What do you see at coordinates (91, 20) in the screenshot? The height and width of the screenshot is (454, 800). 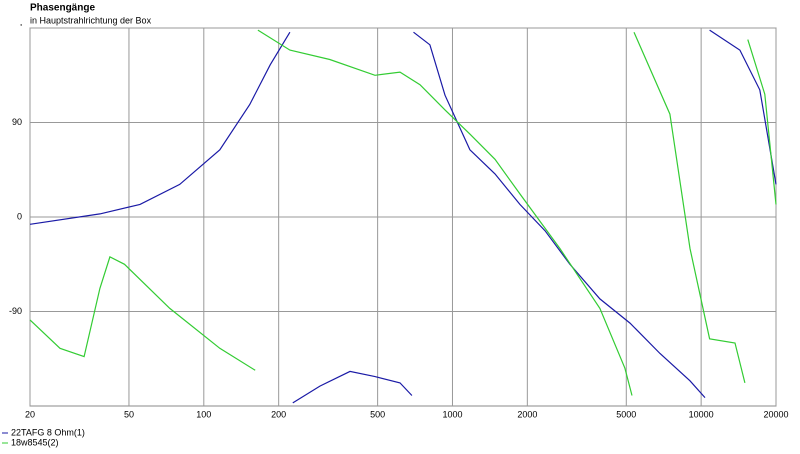 I see `chart-subtitle: in Hauptstrahlrichtung der Box` at bounding box center [91, 20].